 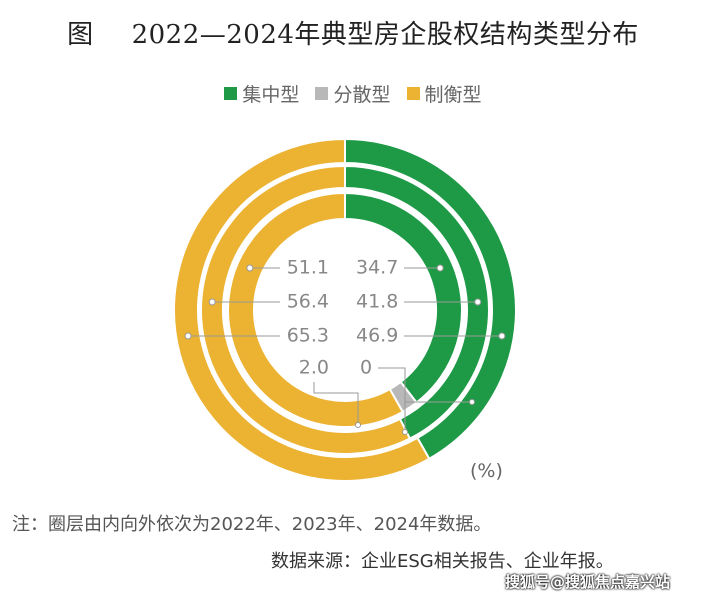 What do you see at coordinates (377, 302) in the screenshot?
I see `label-concentrated-1: 41.8` at bounding box center [377, 302].